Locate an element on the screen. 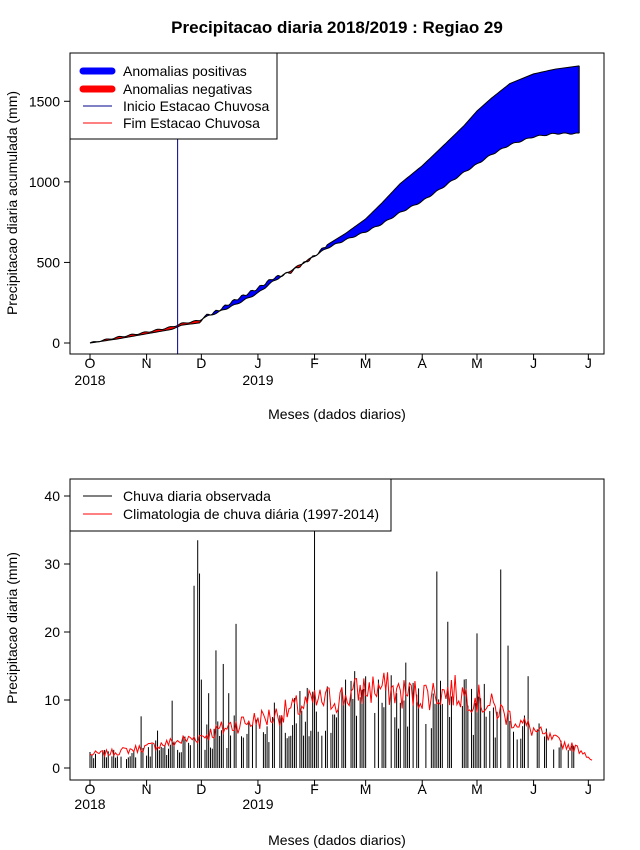 Image resolution: width=640 pixels, height=850 pixels. y-tick-label: 20 is located at coordinates (52, 632).